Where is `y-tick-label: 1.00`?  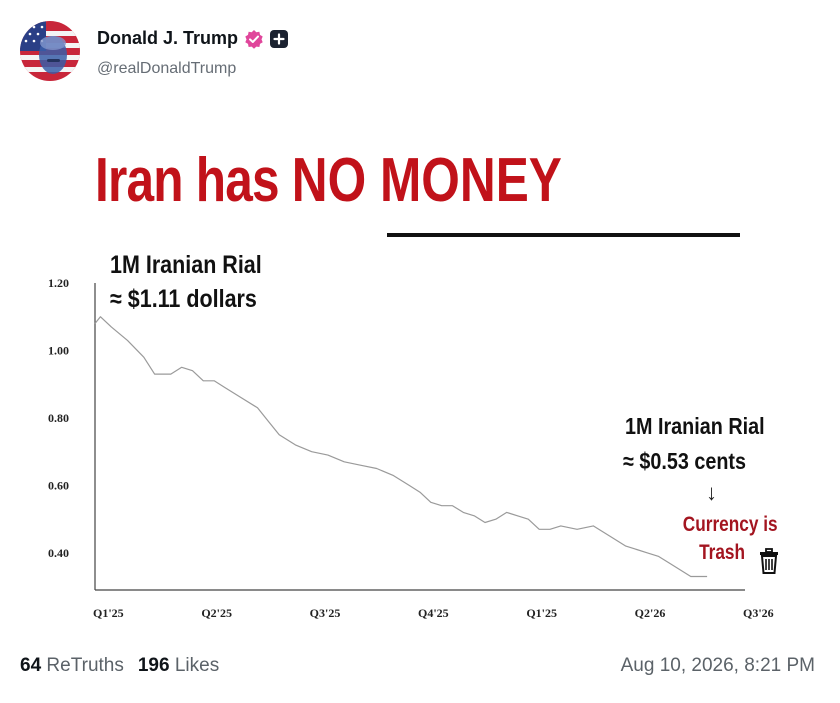 y-tick-label: 1.00 is located at coordinates (58, 350).